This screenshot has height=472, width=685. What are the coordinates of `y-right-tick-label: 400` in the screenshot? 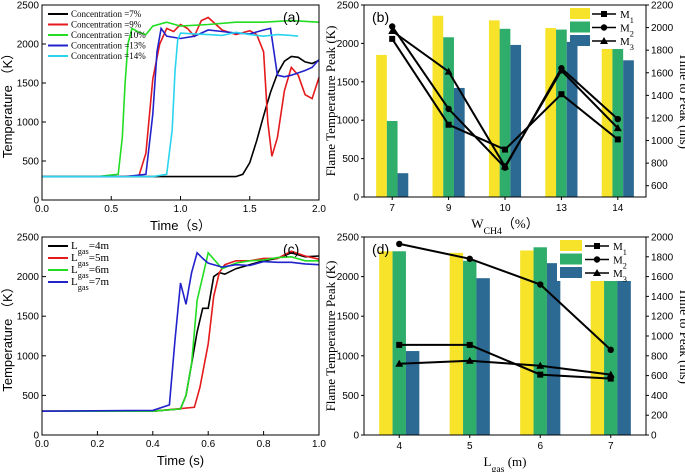 It's located at (659, 396).